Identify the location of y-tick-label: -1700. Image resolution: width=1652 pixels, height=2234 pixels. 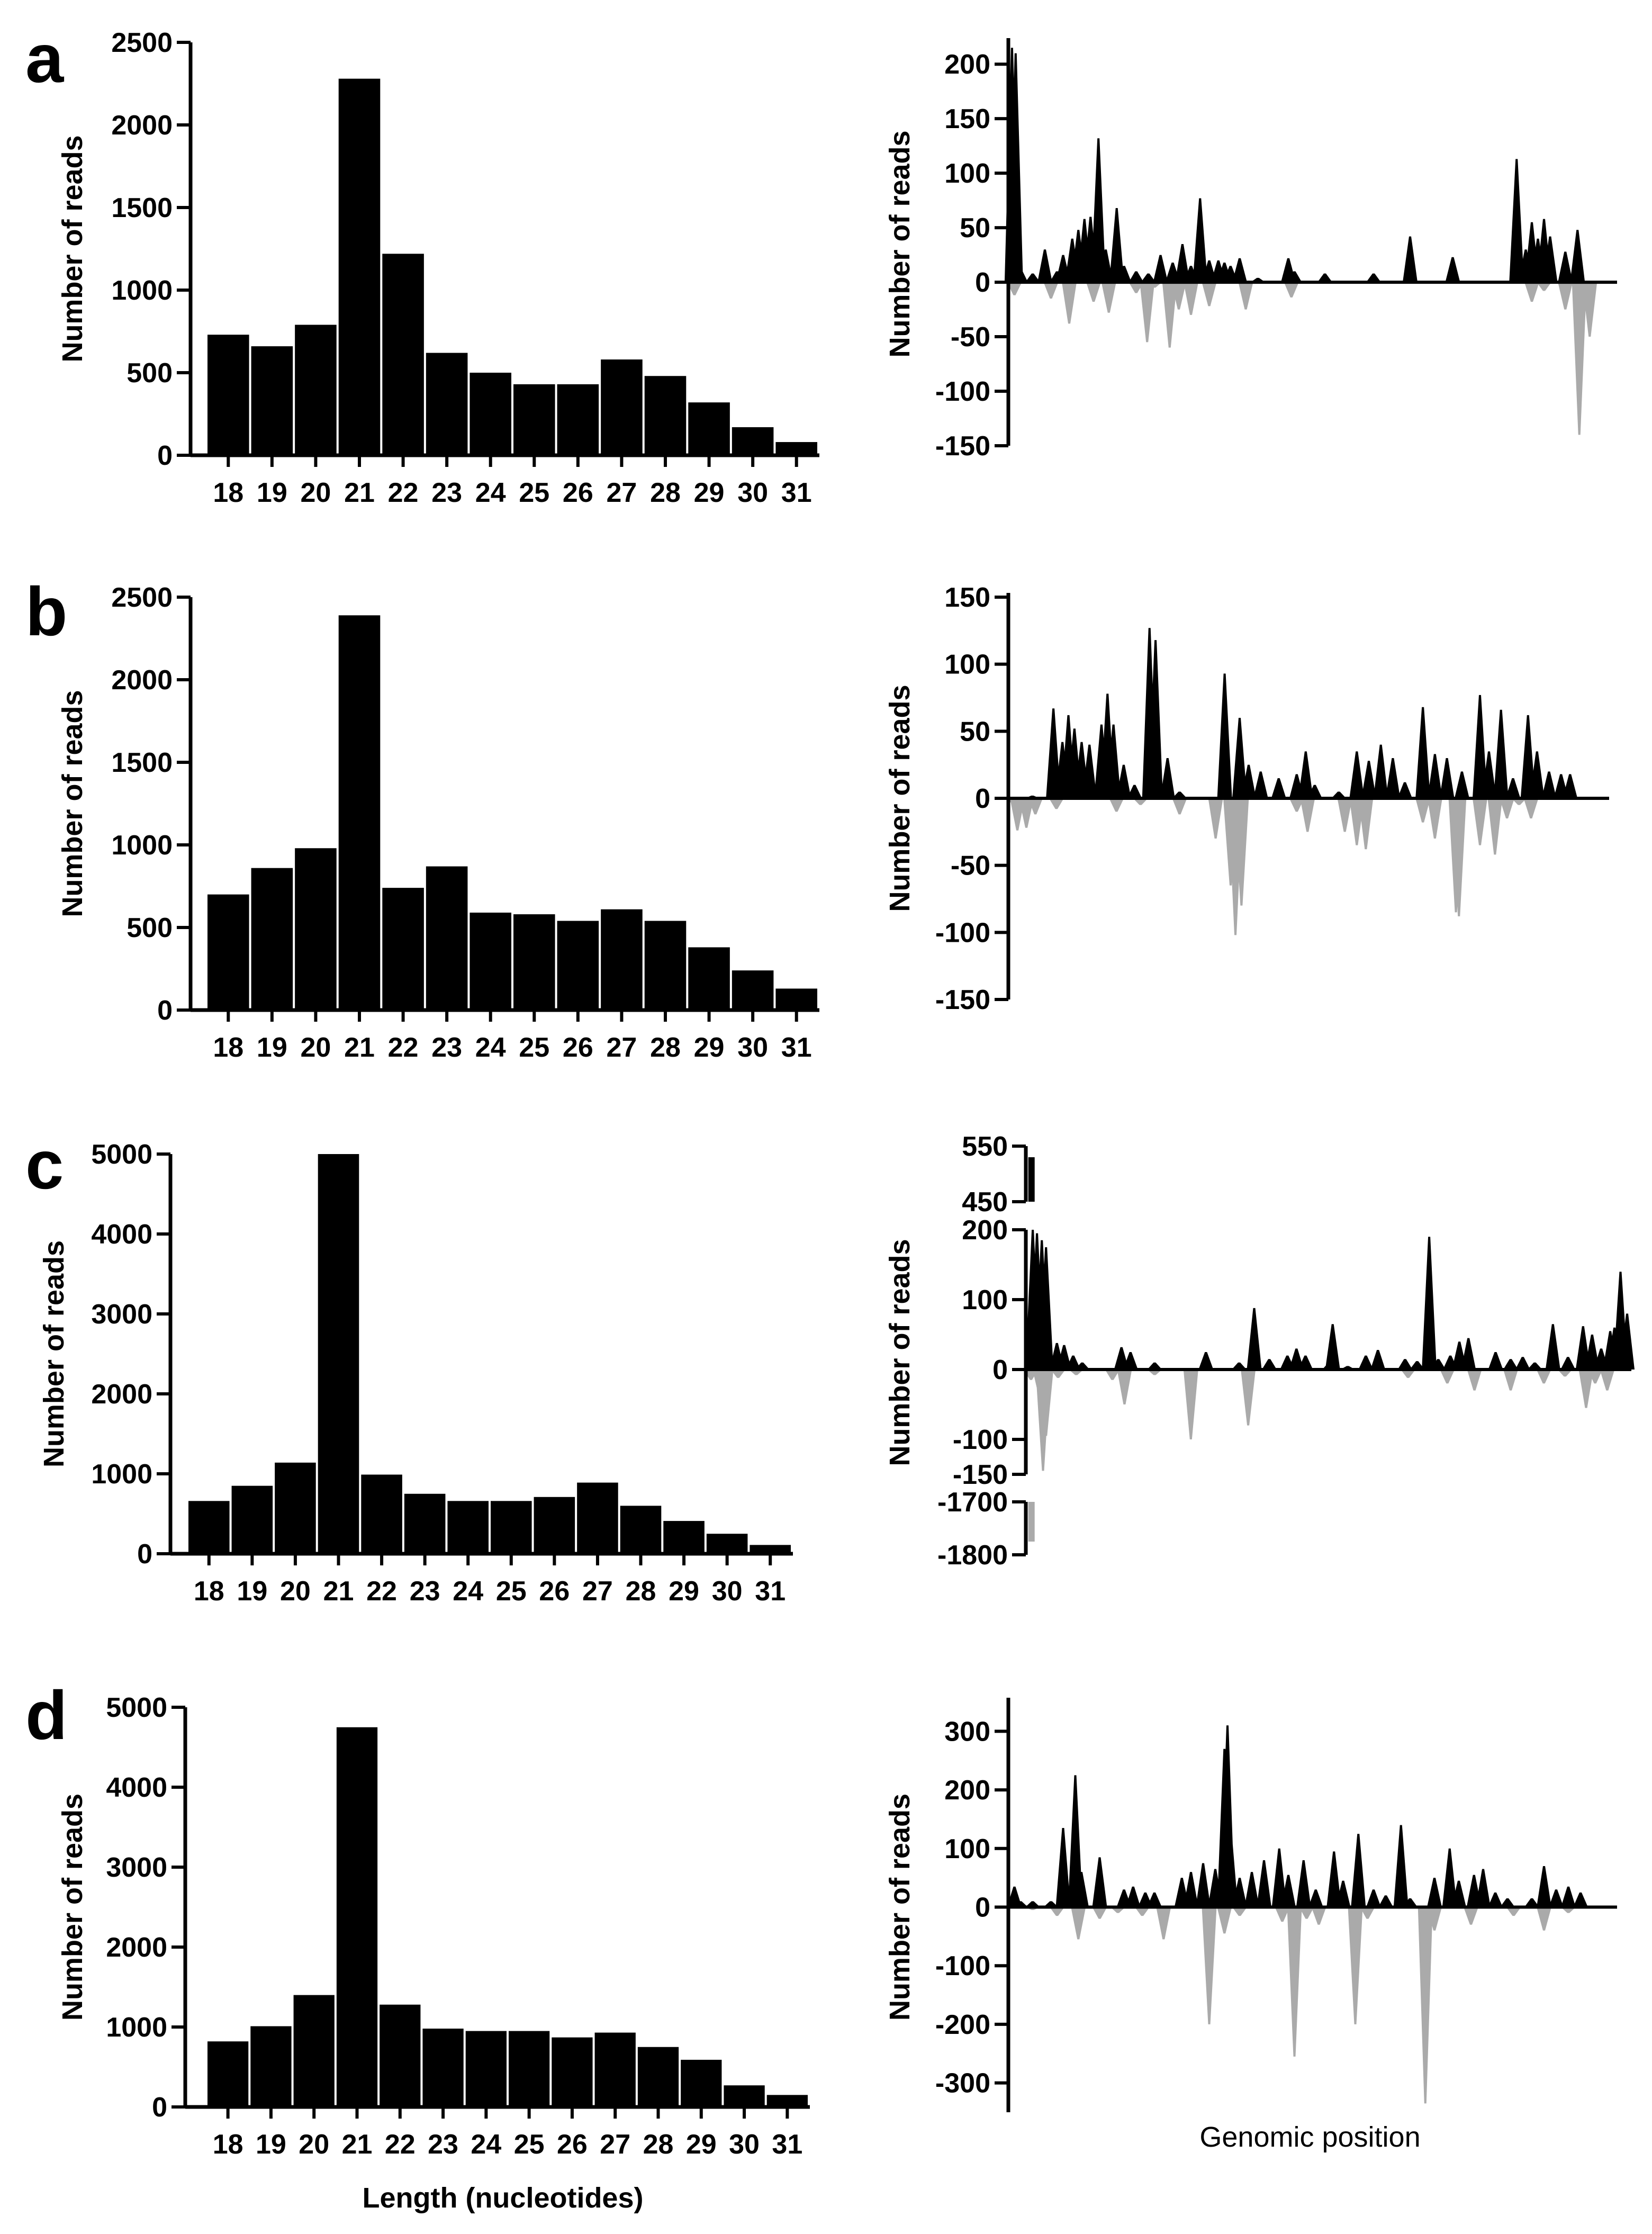
(972, 1502).